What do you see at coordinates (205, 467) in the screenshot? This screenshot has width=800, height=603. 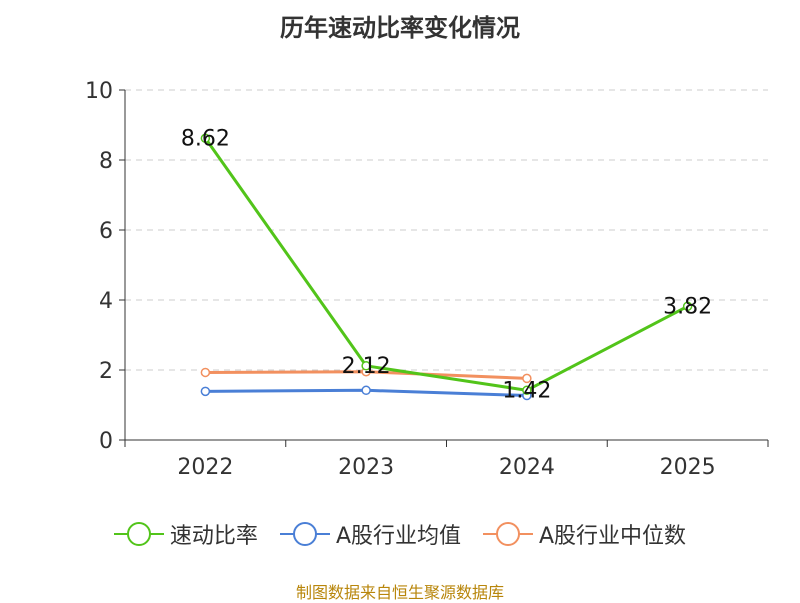 I see `x-tick-label: 2022` at bounding box center [205, 467].